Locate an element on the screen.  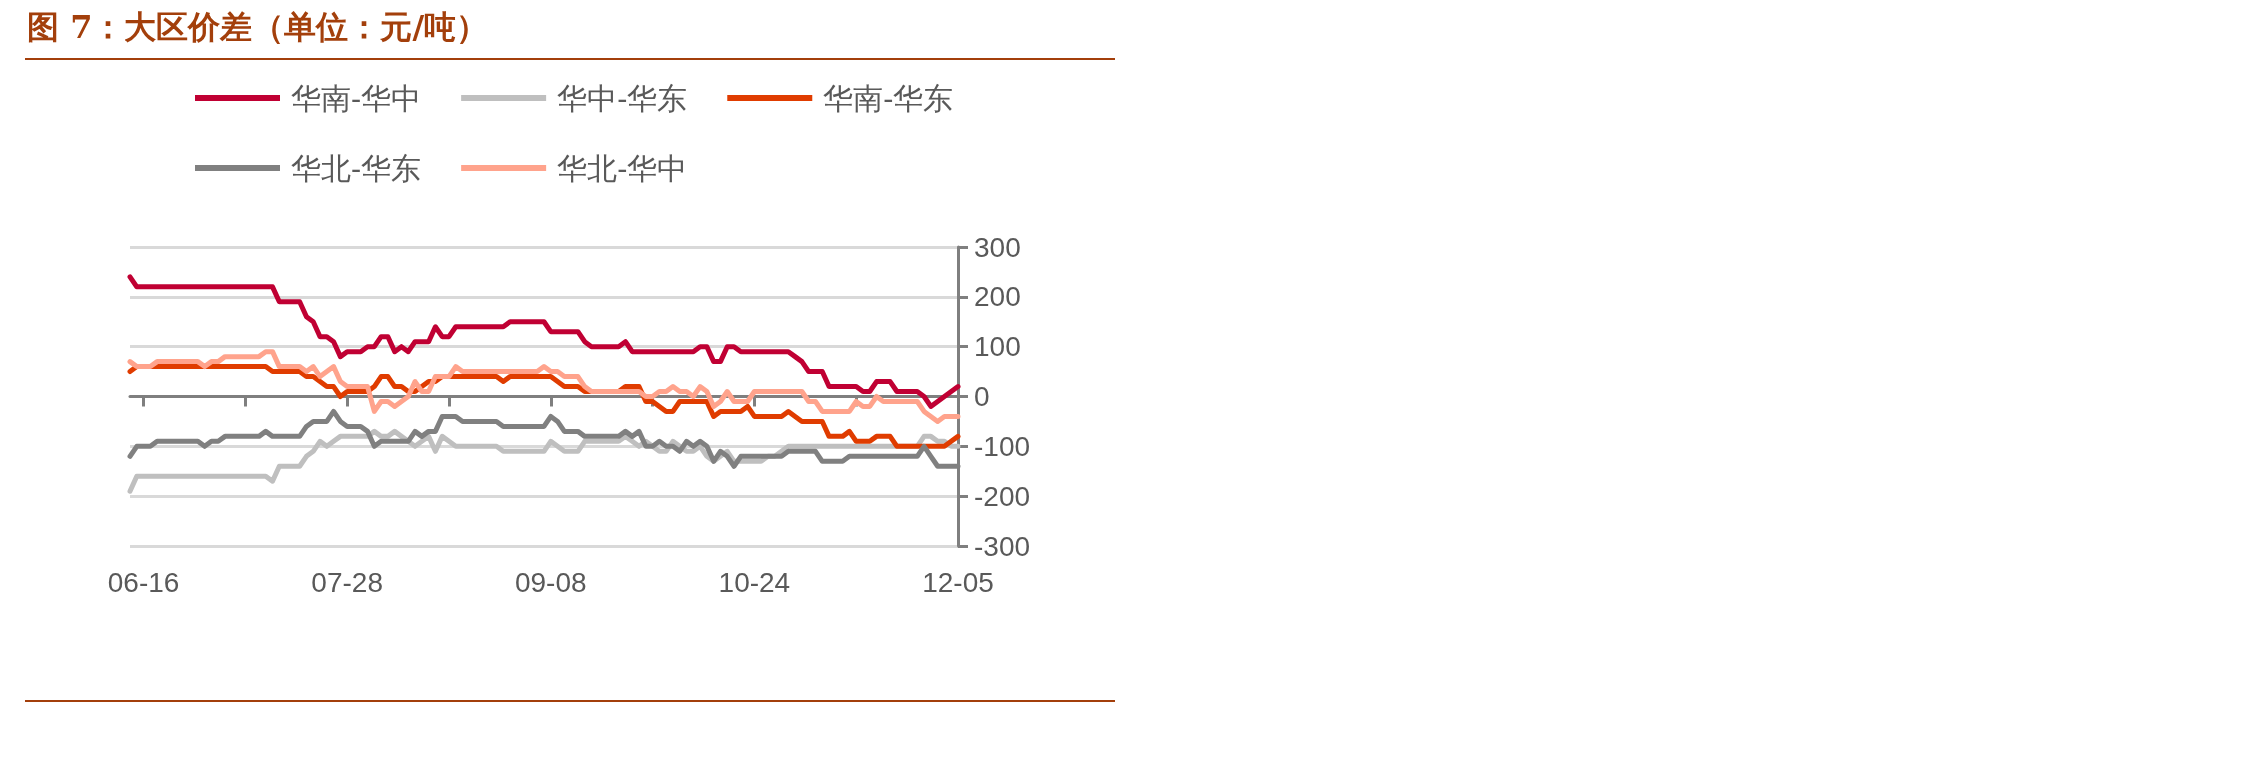
chart-title: 图 7：大区价差（单位：元/吨） is located at coordinates (258, 27).